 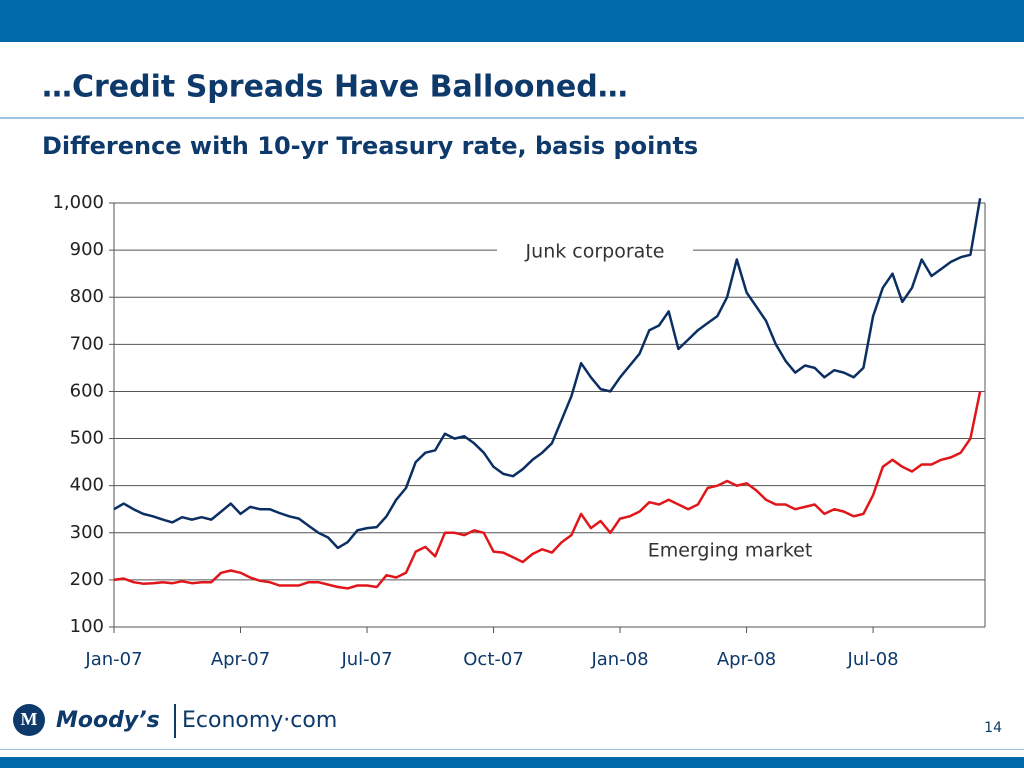 I want to click on y-tick-label: 400, so click(x=87, y=485).